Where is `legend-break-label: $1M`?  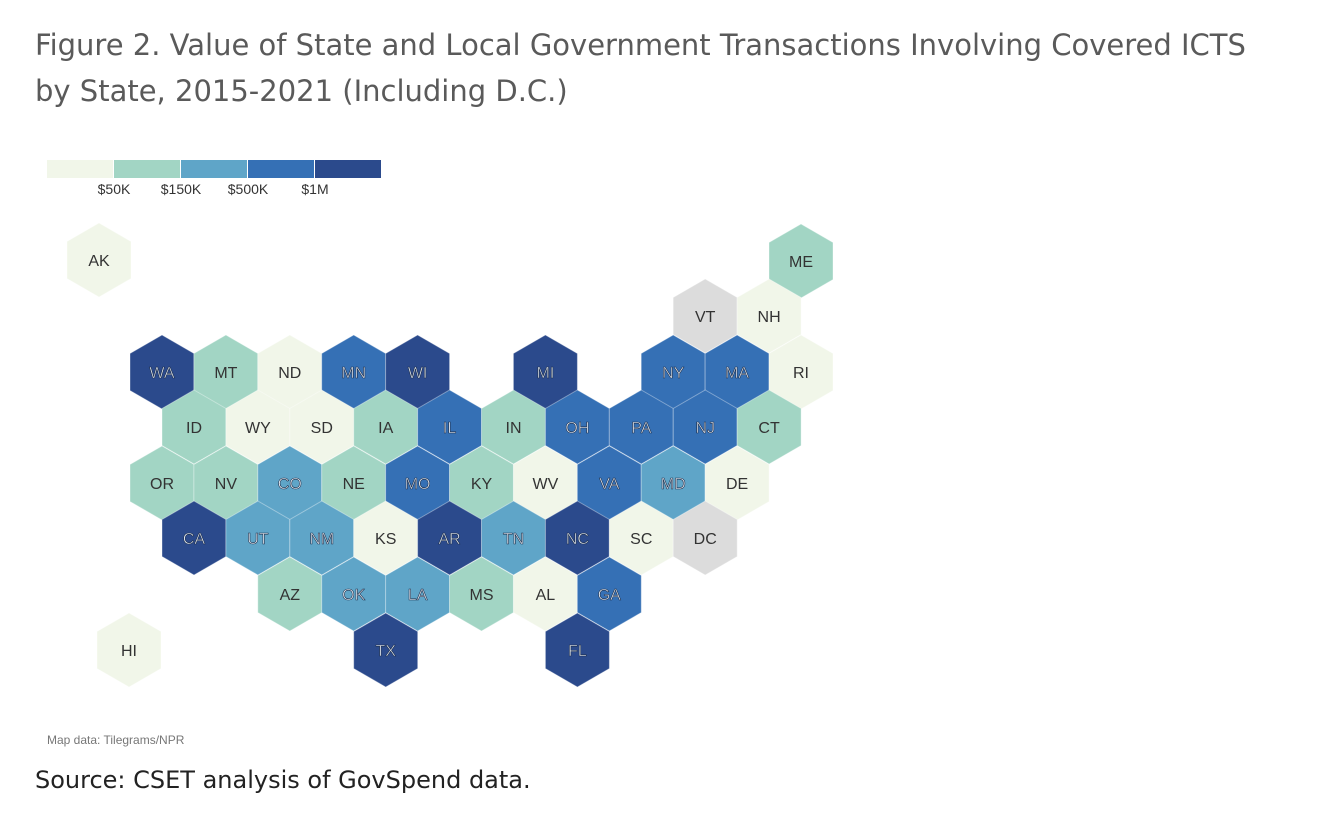 legend-break-label: $1M is located at coordinates (314, 189).